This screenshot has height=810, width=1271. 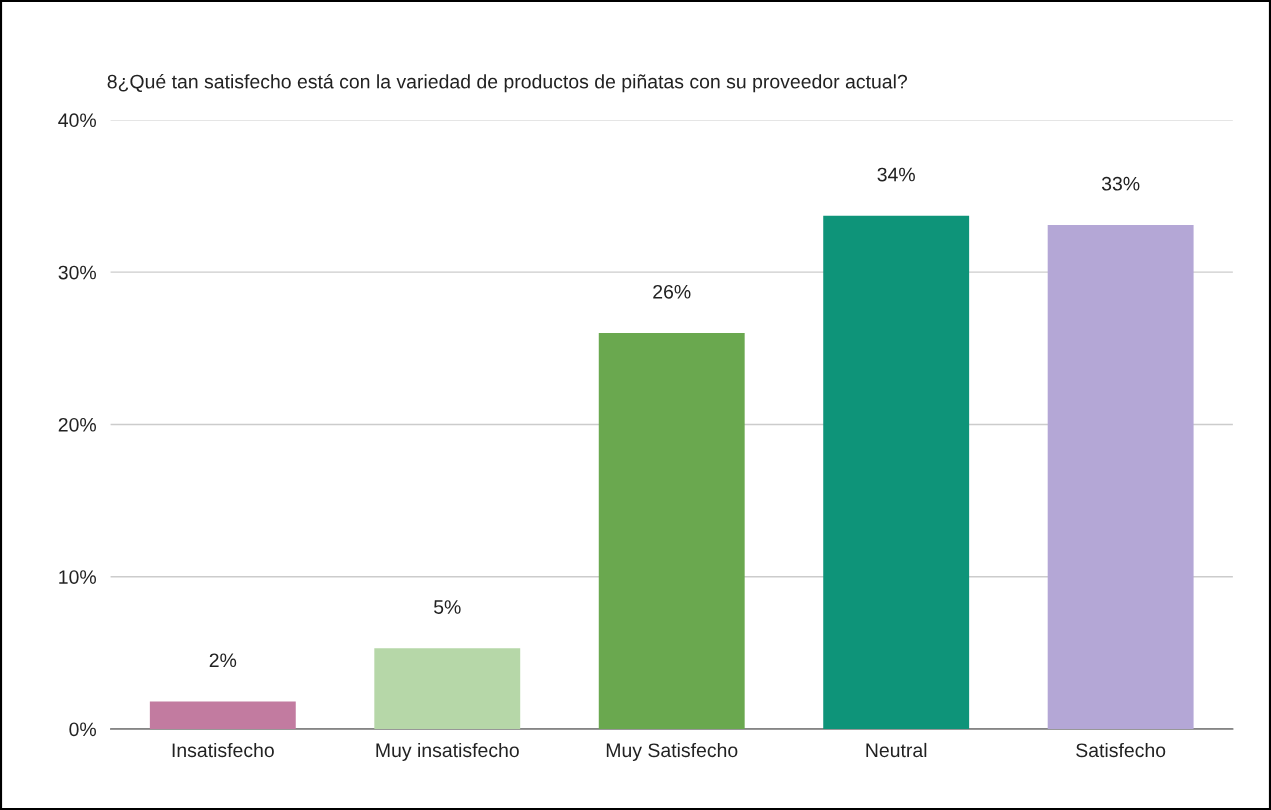 What do you see at coordinates (672, 752) in the screenshot?
I see `x-tick-label: Muy Satisfecho` at bounding box center [672, 752].